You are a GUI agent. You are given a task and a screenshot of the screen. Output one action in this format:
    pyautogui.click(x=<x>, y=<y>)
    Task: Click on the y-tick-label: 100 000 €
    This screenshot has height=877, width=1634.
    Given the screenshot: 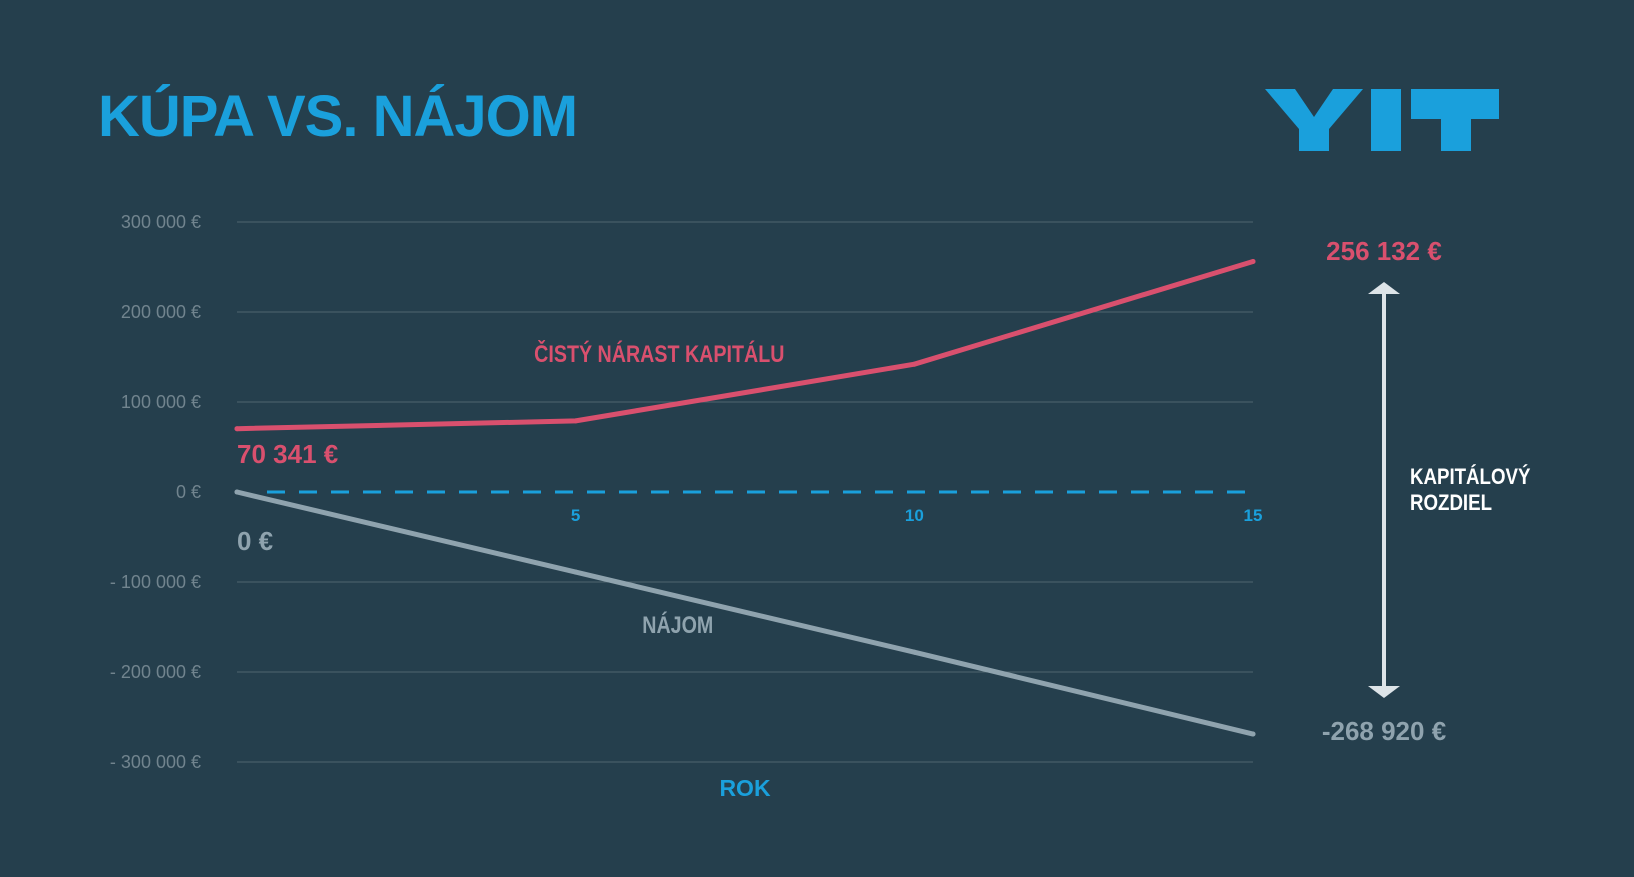 What is the action you would take?
    pyautogui.click(x=161, y=402)
    